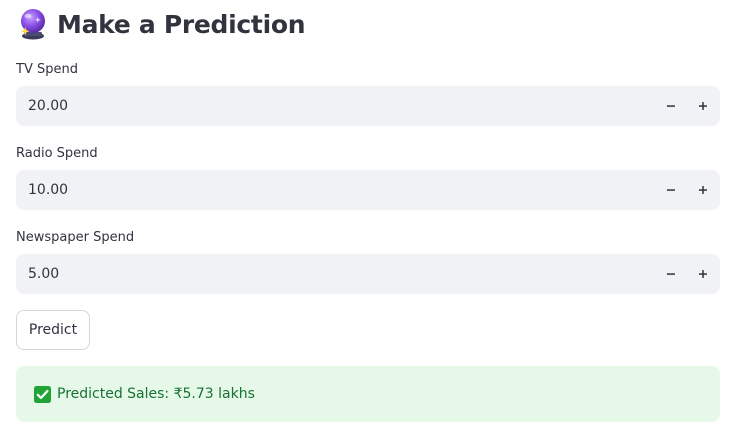 This screenshot has height=446, width=756. I want to click on radio-spend-label: Radio Spend, so click(57, 153).